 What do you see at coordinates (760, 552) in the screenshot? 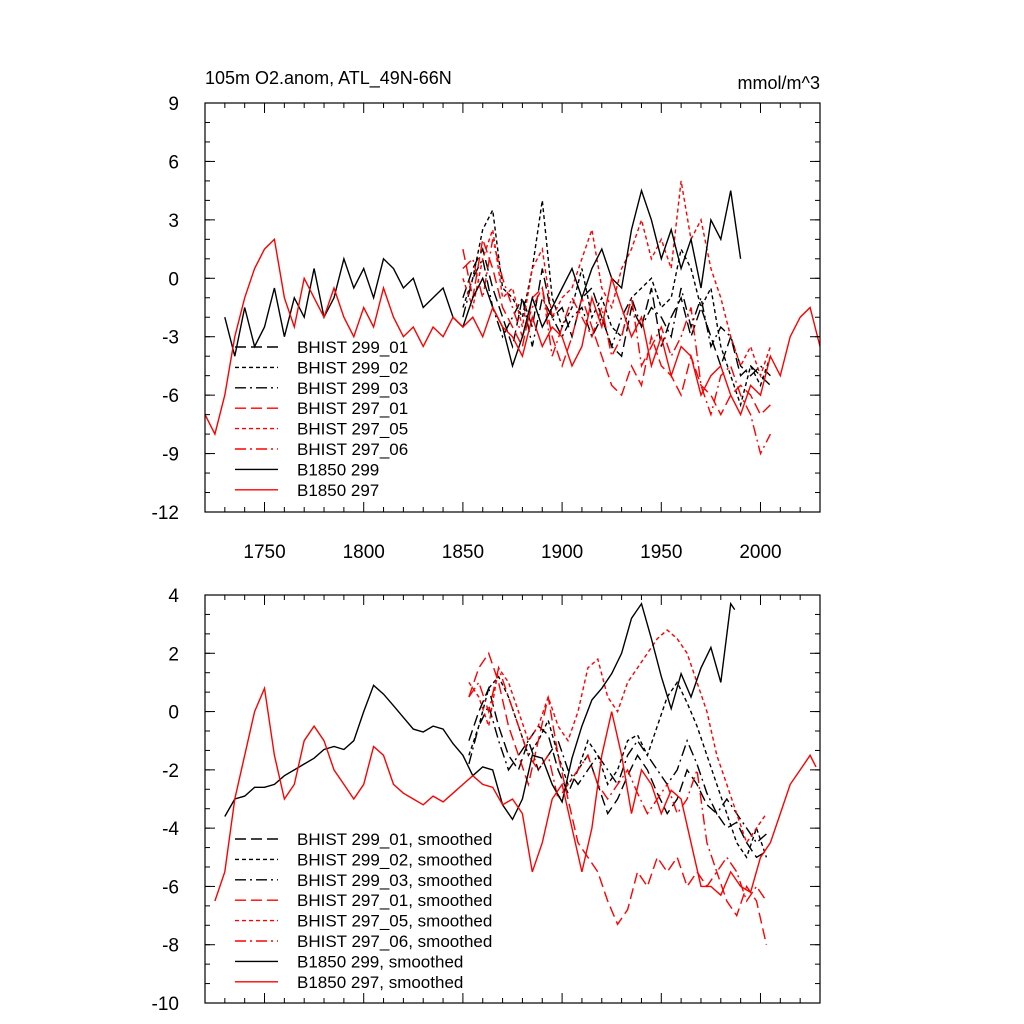
I see `x-tick-label: 2000` at bounding box center [760, 552].